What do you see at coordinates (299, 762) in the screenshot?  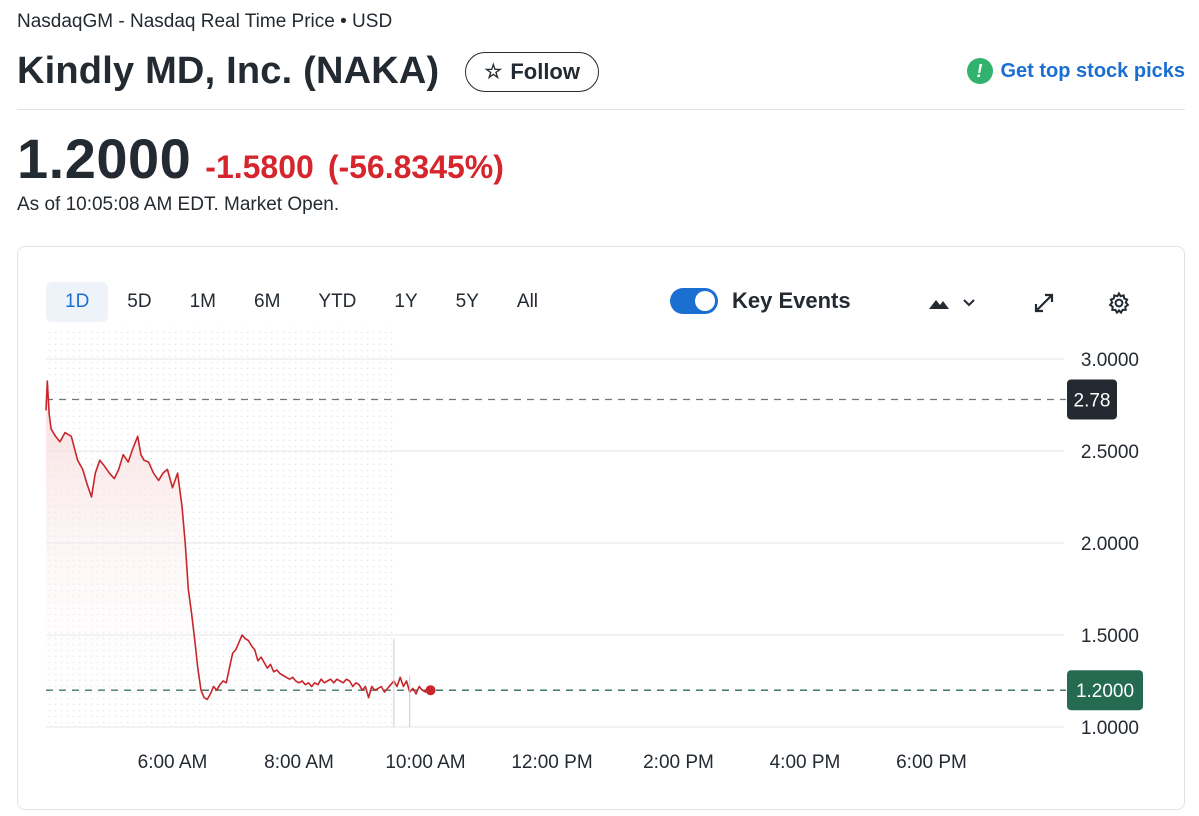 I see `x-tick-label: 8:00 AM` at bounding box center [299, 762].